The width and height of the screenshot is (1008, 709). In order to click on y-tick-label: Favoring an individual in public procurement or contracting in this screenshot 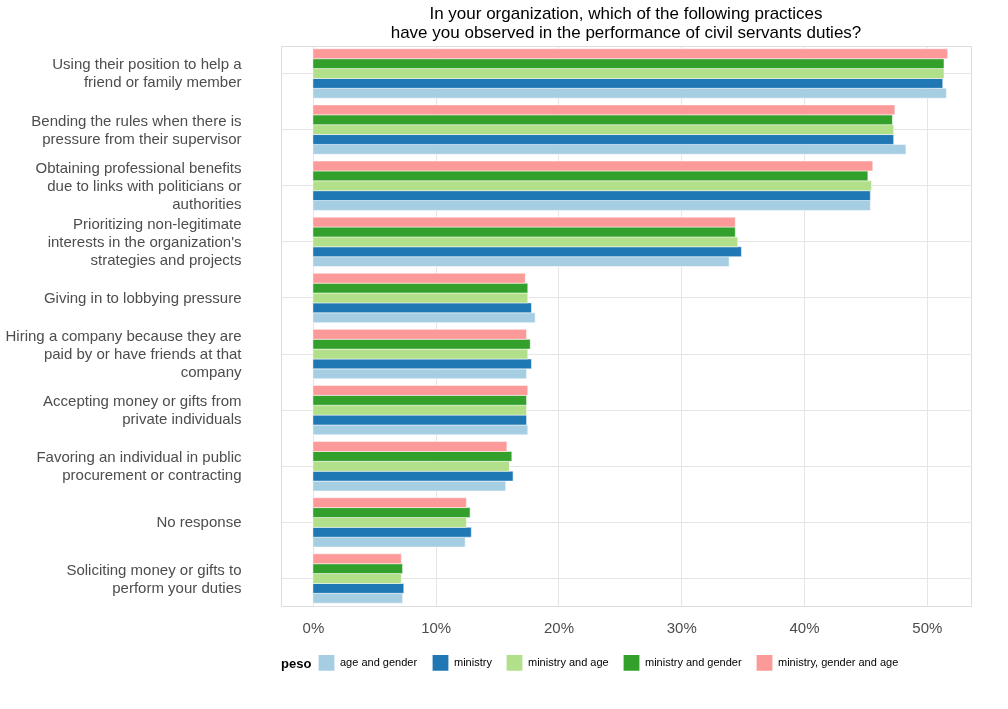, I will do `click(139, 466)`.